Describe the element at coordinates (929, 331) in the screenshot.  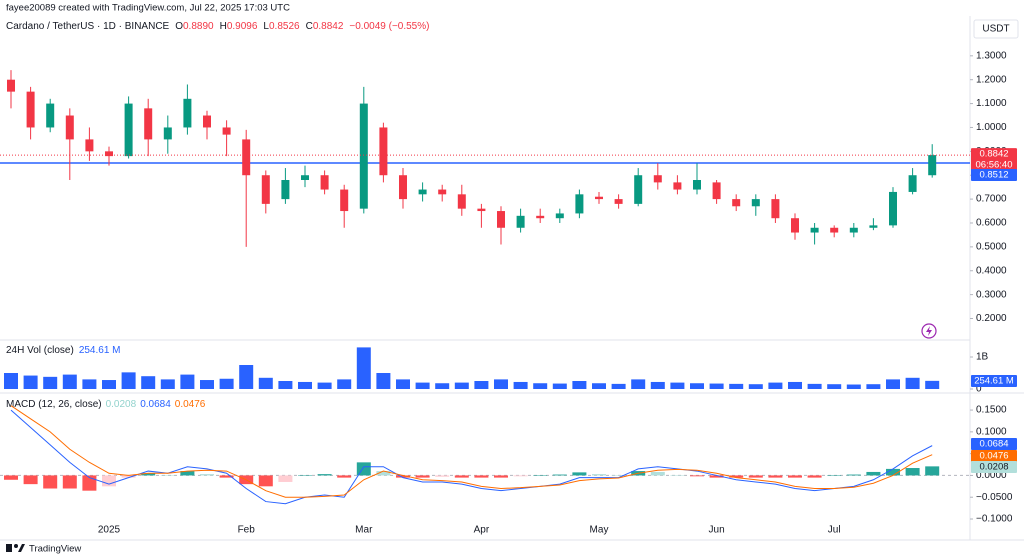
I see `alert-icon-bolt` at that location.